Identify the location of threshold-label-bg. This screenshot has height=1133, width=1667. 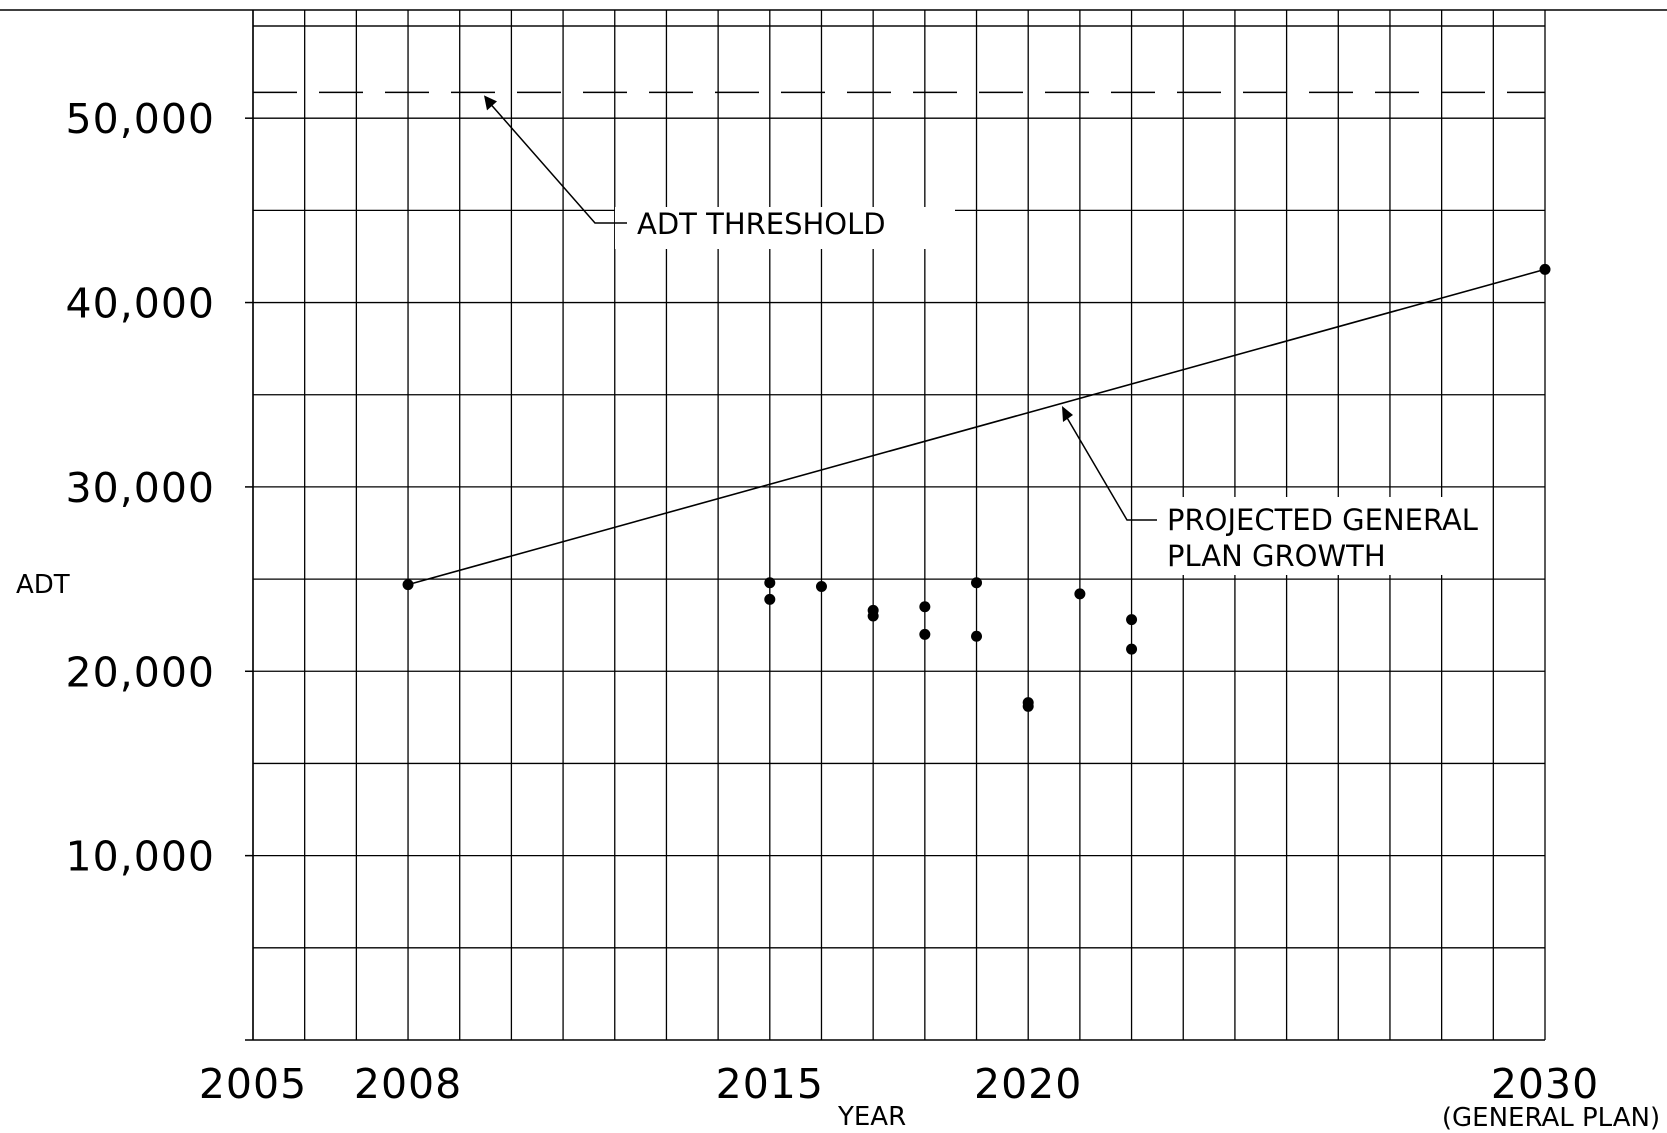
(785, 228).